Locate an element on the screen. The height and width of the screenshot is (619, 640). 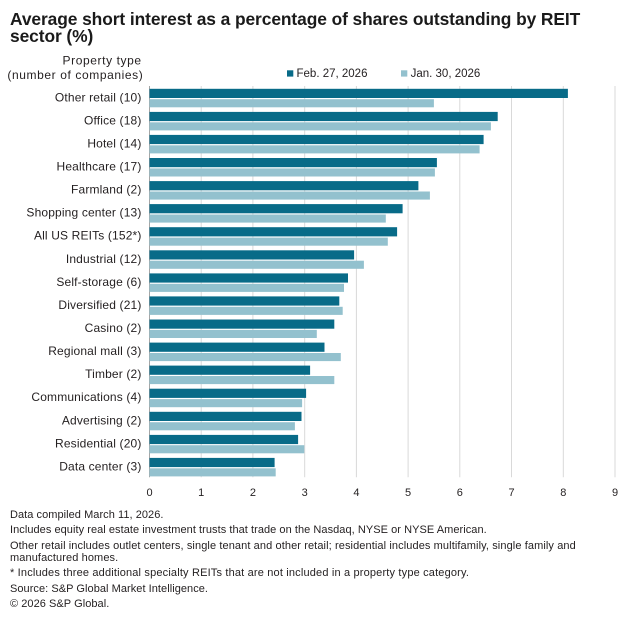
svg-text: 5 is located at coordinates (408, 493).